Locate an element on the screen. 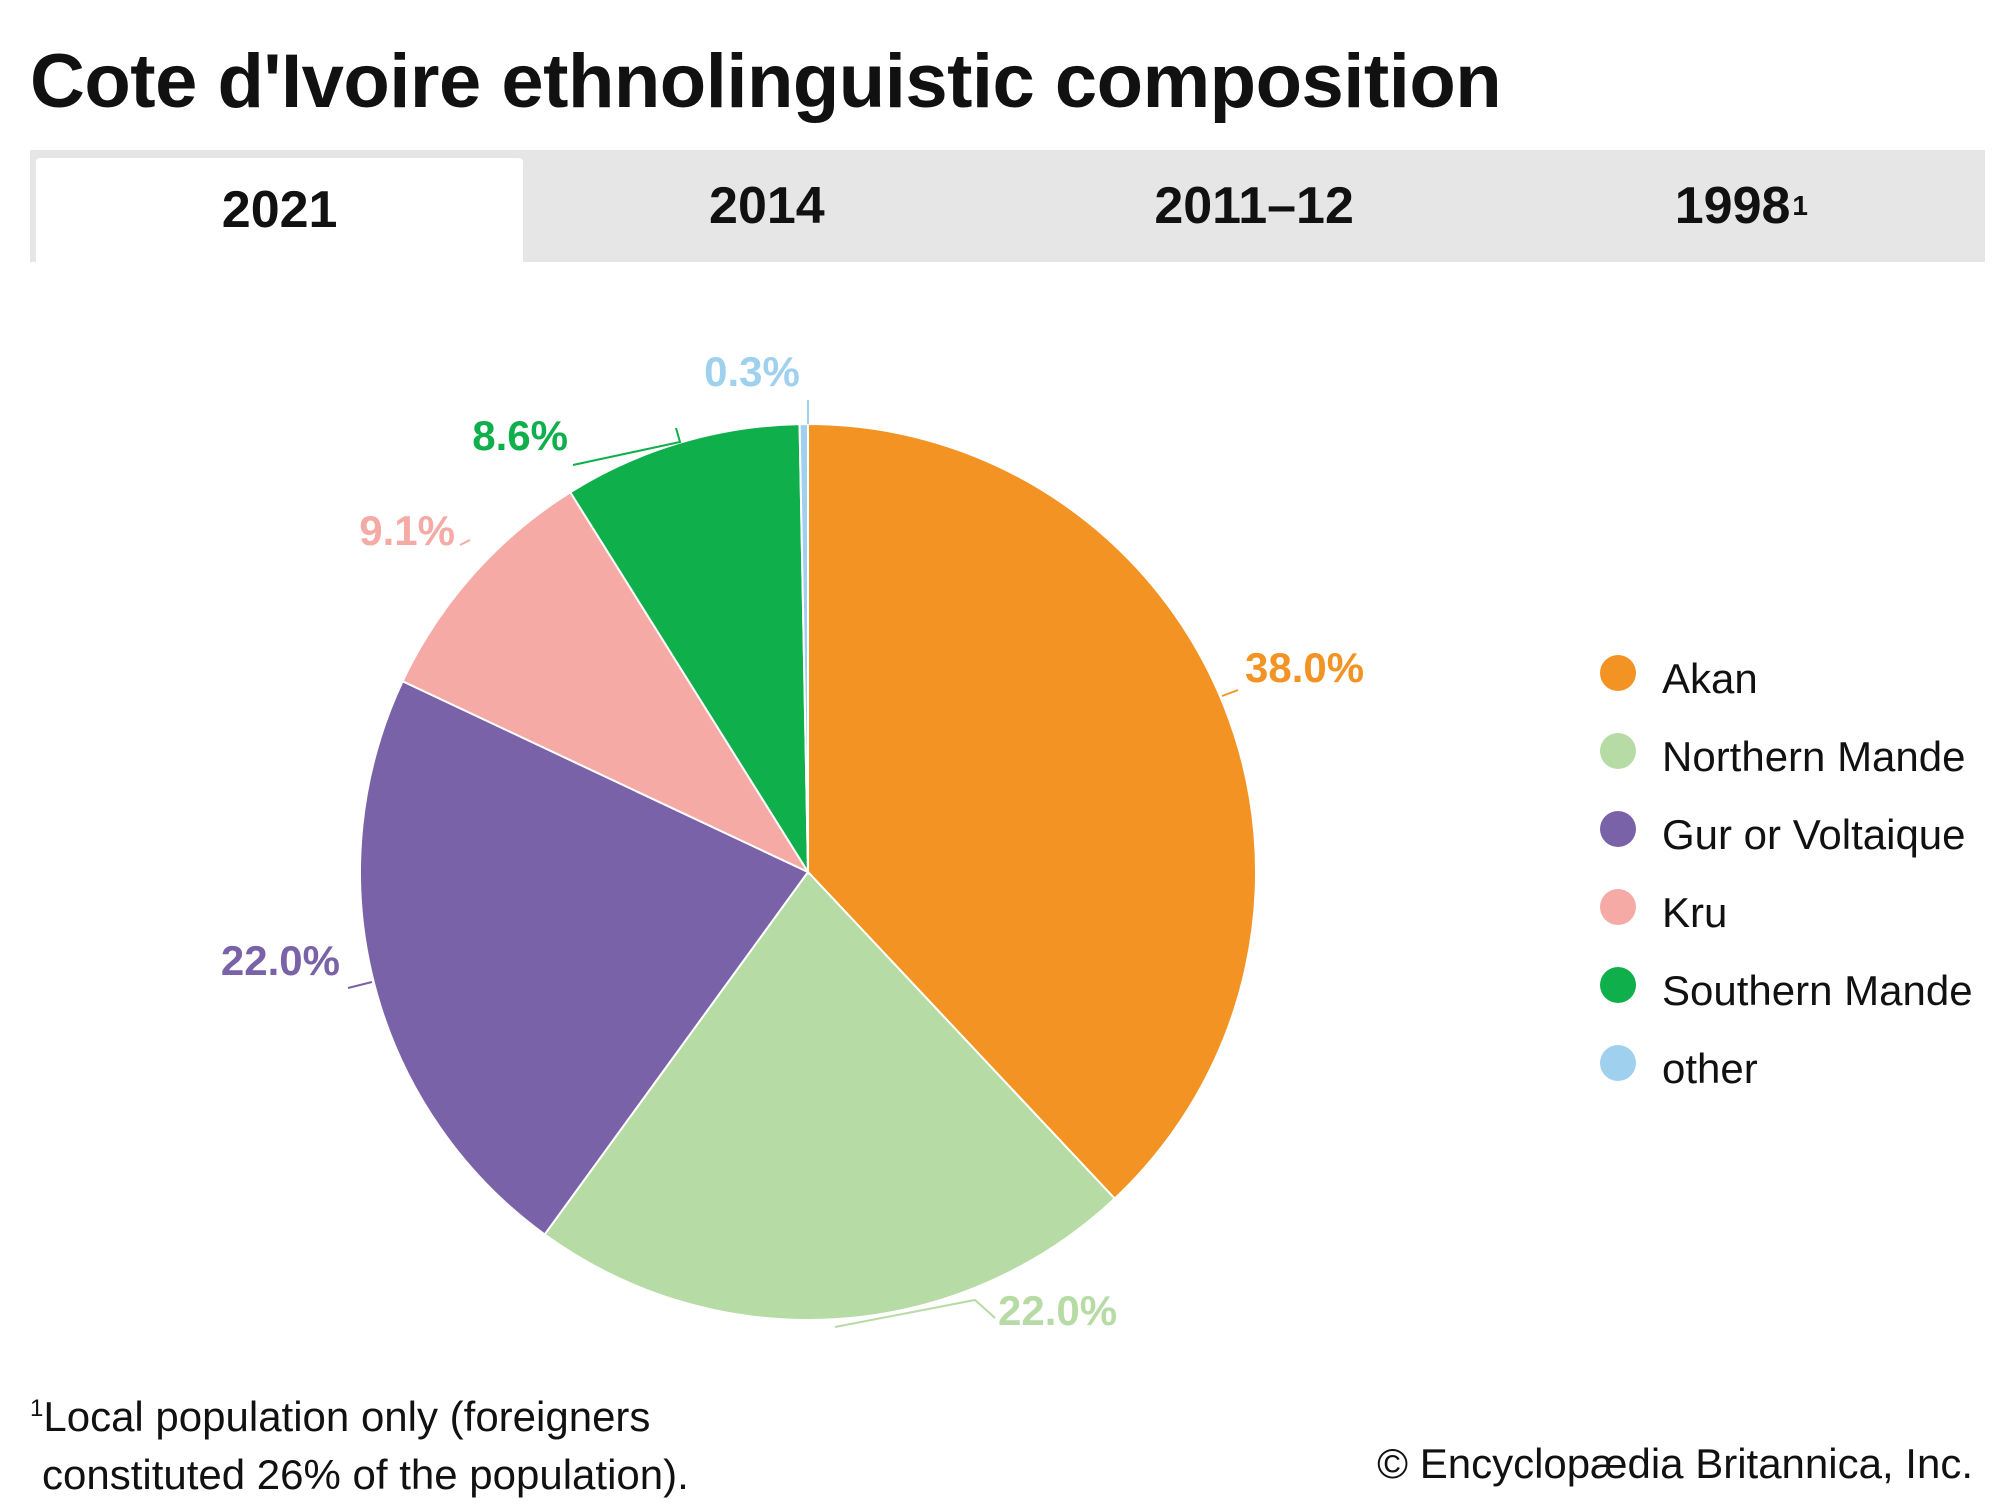 Image resolution: width=2000 pixels, height=1504 pixels. tab-2014: 2014 is located at coordinates (766, 206).